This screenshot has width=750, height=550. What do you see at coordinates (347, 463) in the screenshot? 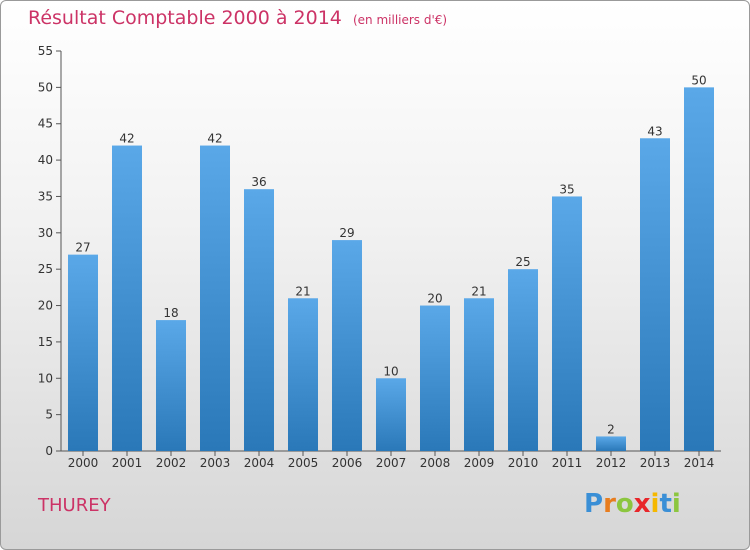
I see `x-tick-label: 2006` at bounding box center [347, 463].